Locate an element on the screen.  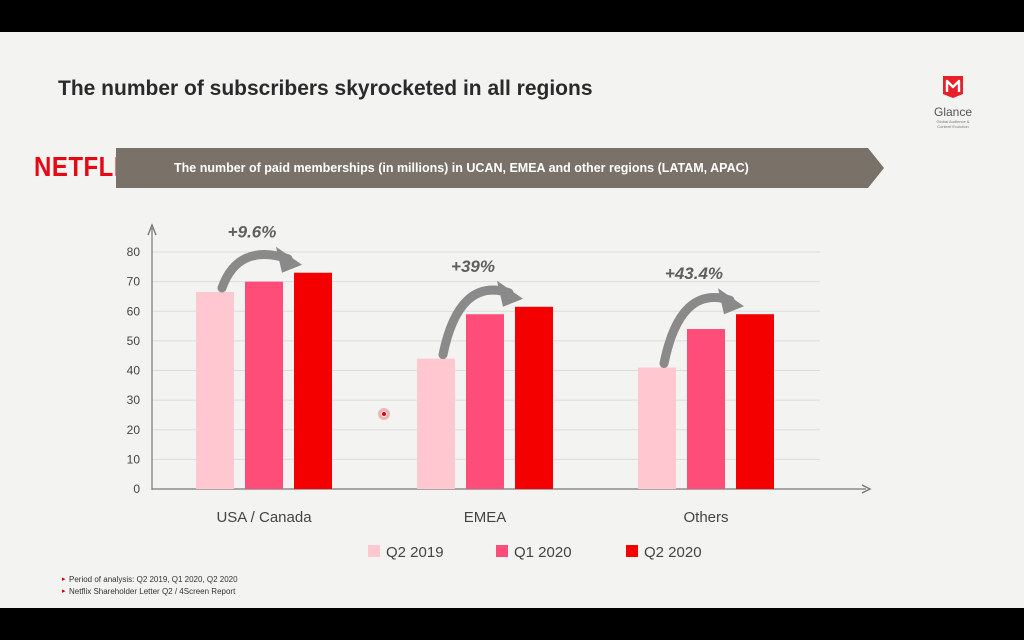
x-tick-label: USA / Canada is located at coordinates (264, 517).